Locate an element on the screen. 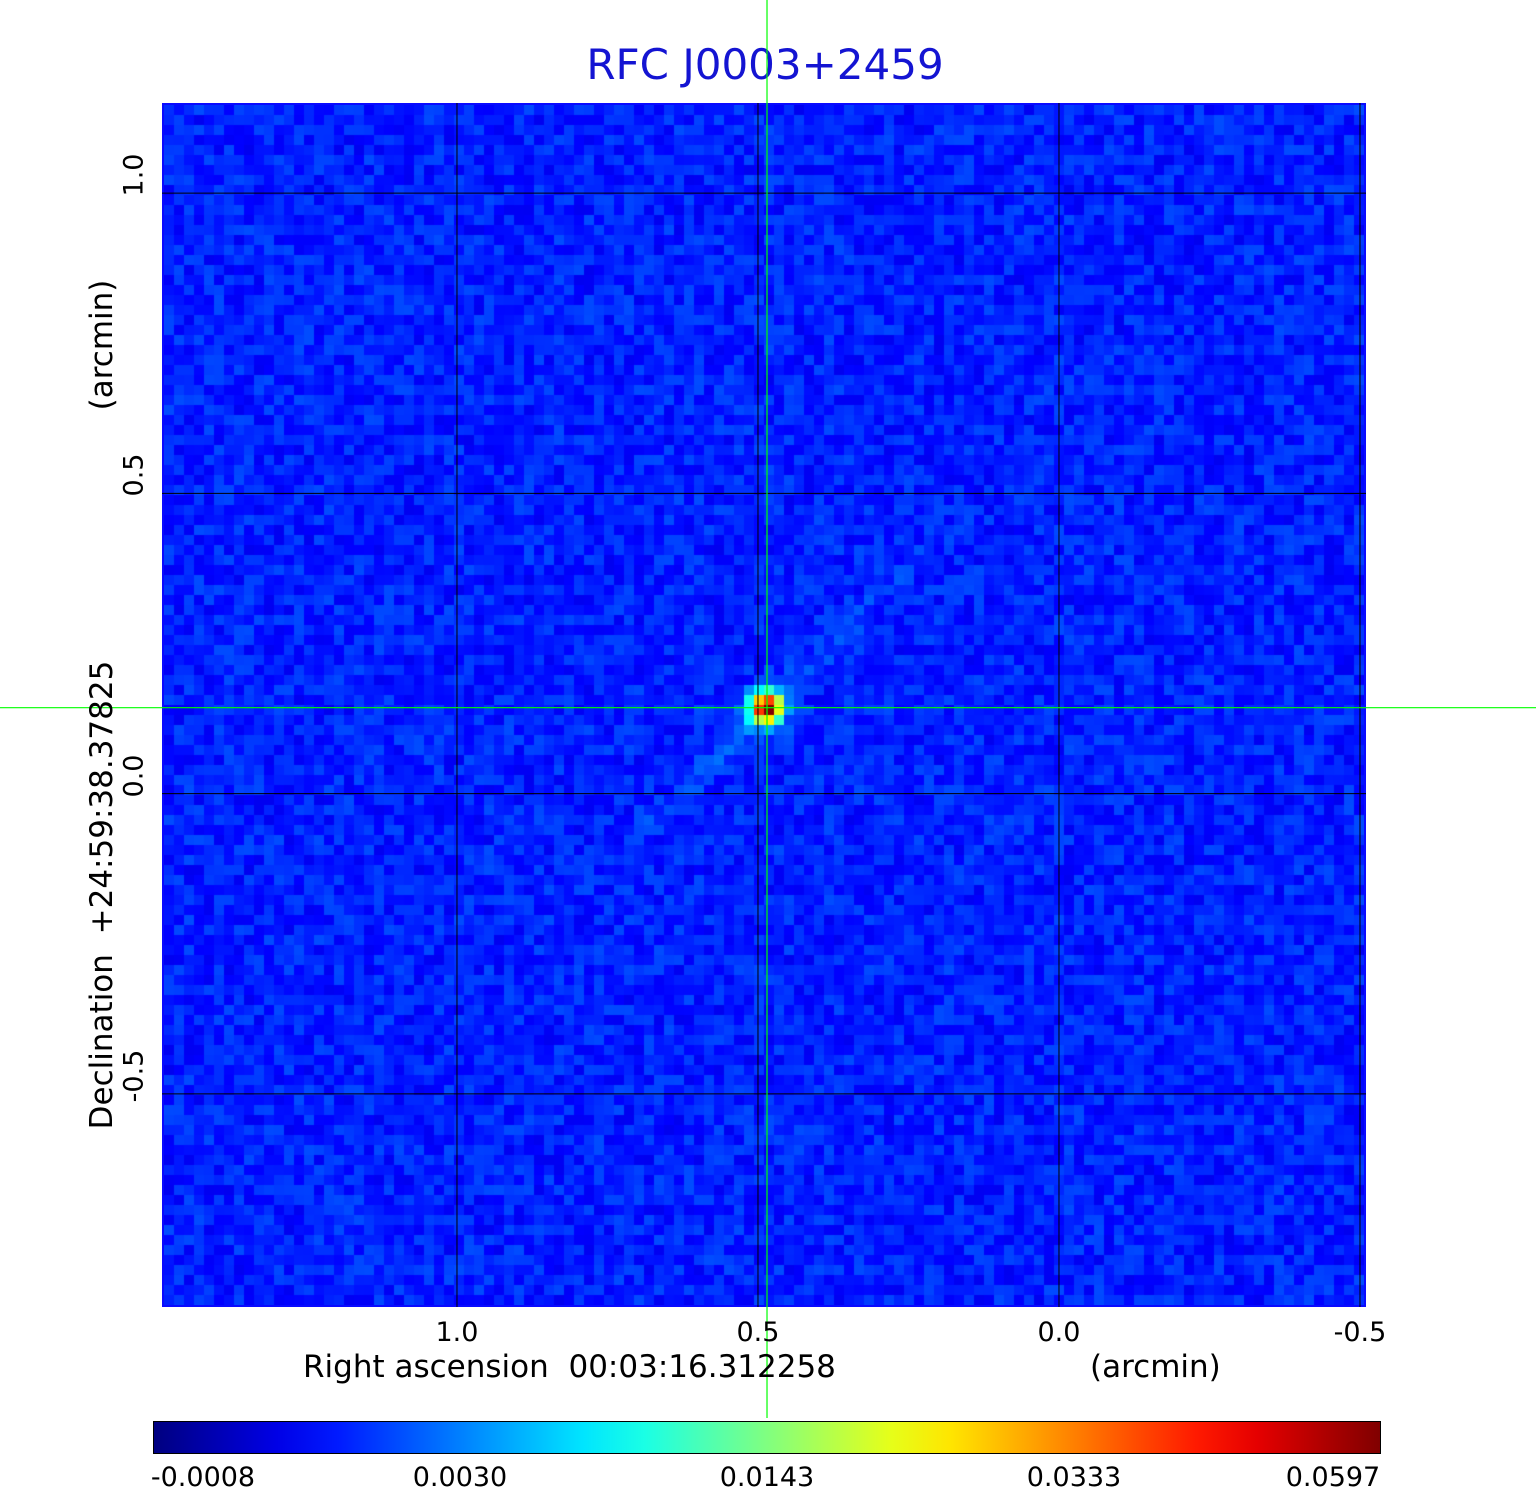 This screenshot has height=1511, width=1536. y-axis-label: Declination +24:59:38.37825 is located at coordinates (102, 895).